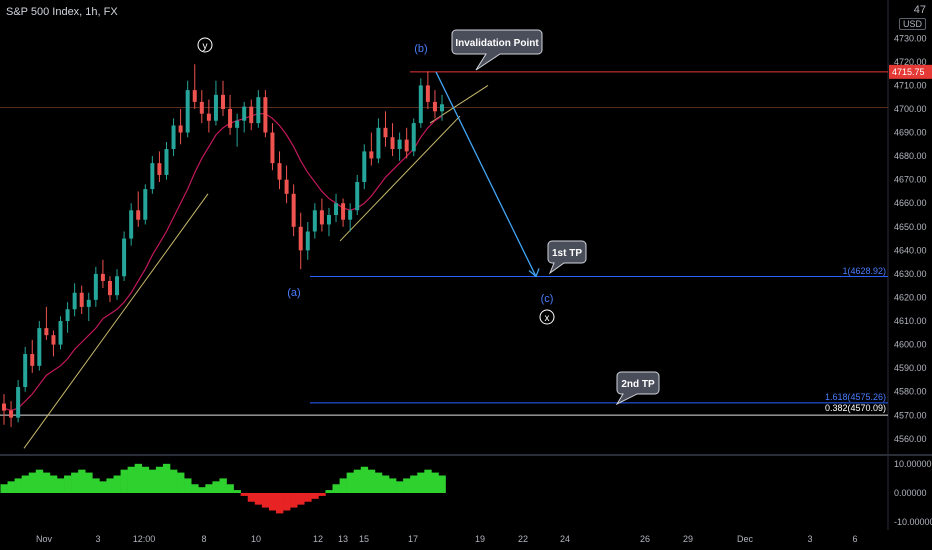 Image resolution: width=932 pixels, height=550 pixels. I want to click on corner-number: 47, so click(919, 10).